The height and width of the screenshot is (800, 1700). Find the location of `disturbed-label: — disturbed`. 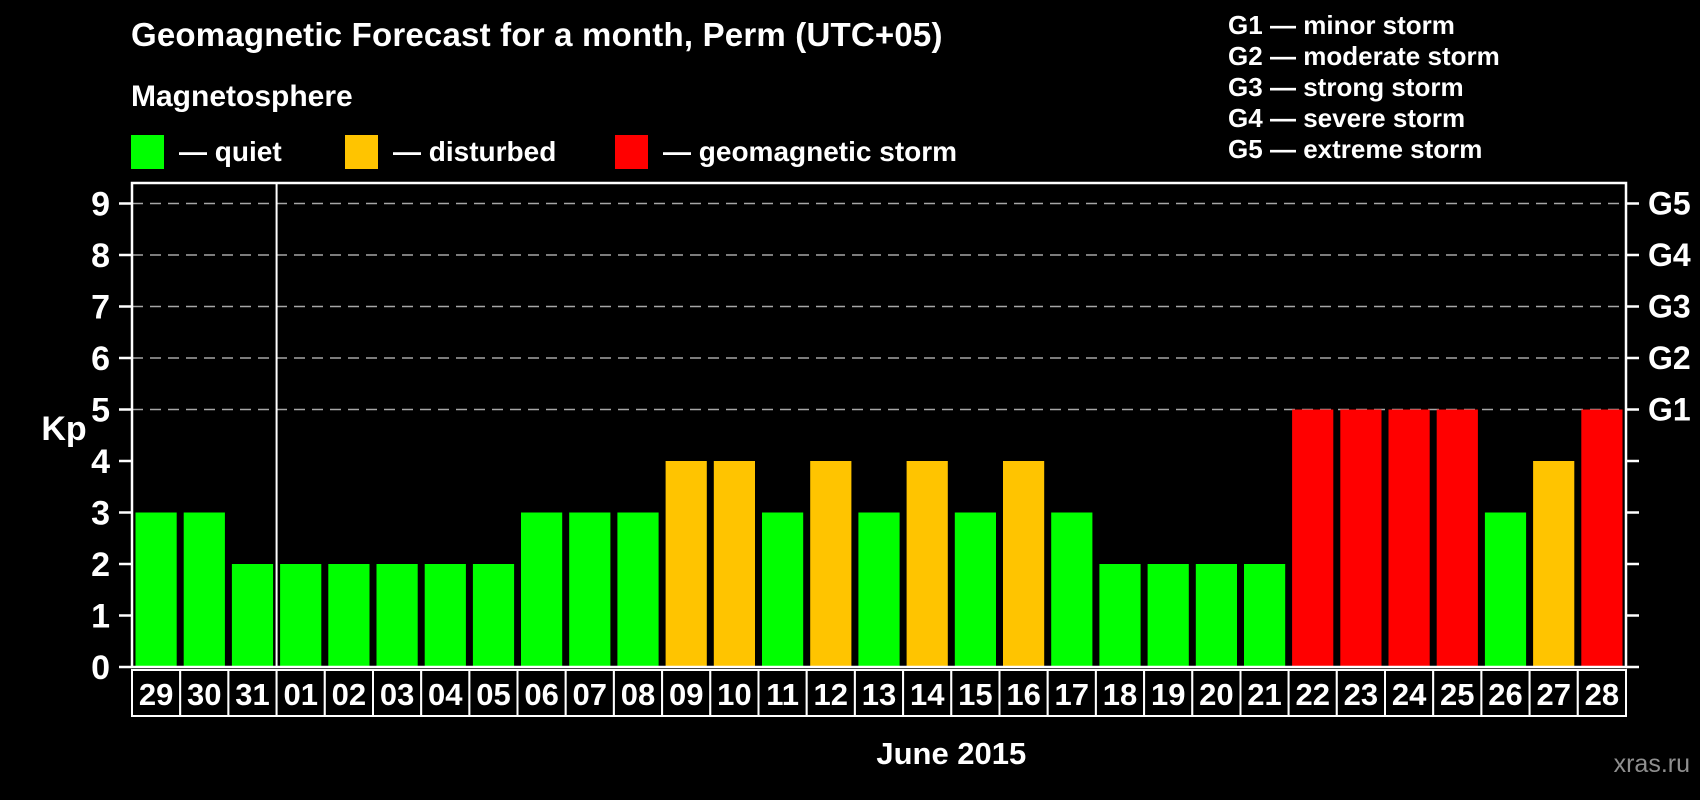

disturbed-label: — disturbed is located at coordinates (475, 151).